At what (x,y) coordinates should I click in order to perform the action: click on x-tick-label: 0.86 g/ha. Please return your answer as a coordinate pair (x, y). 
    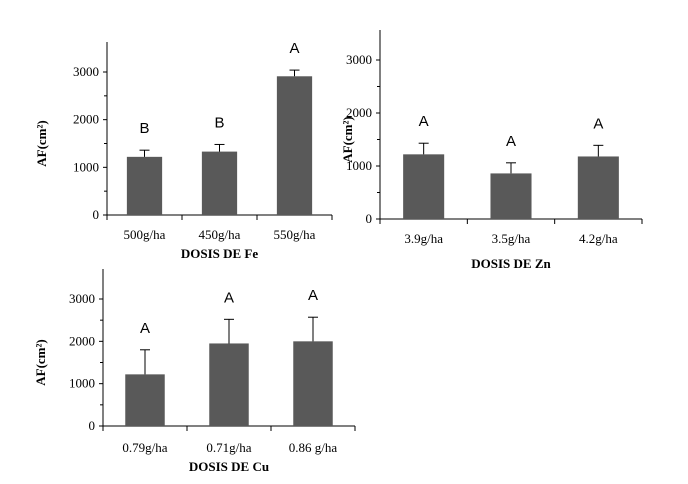
    Looking at the image, I should click on (313, 447).